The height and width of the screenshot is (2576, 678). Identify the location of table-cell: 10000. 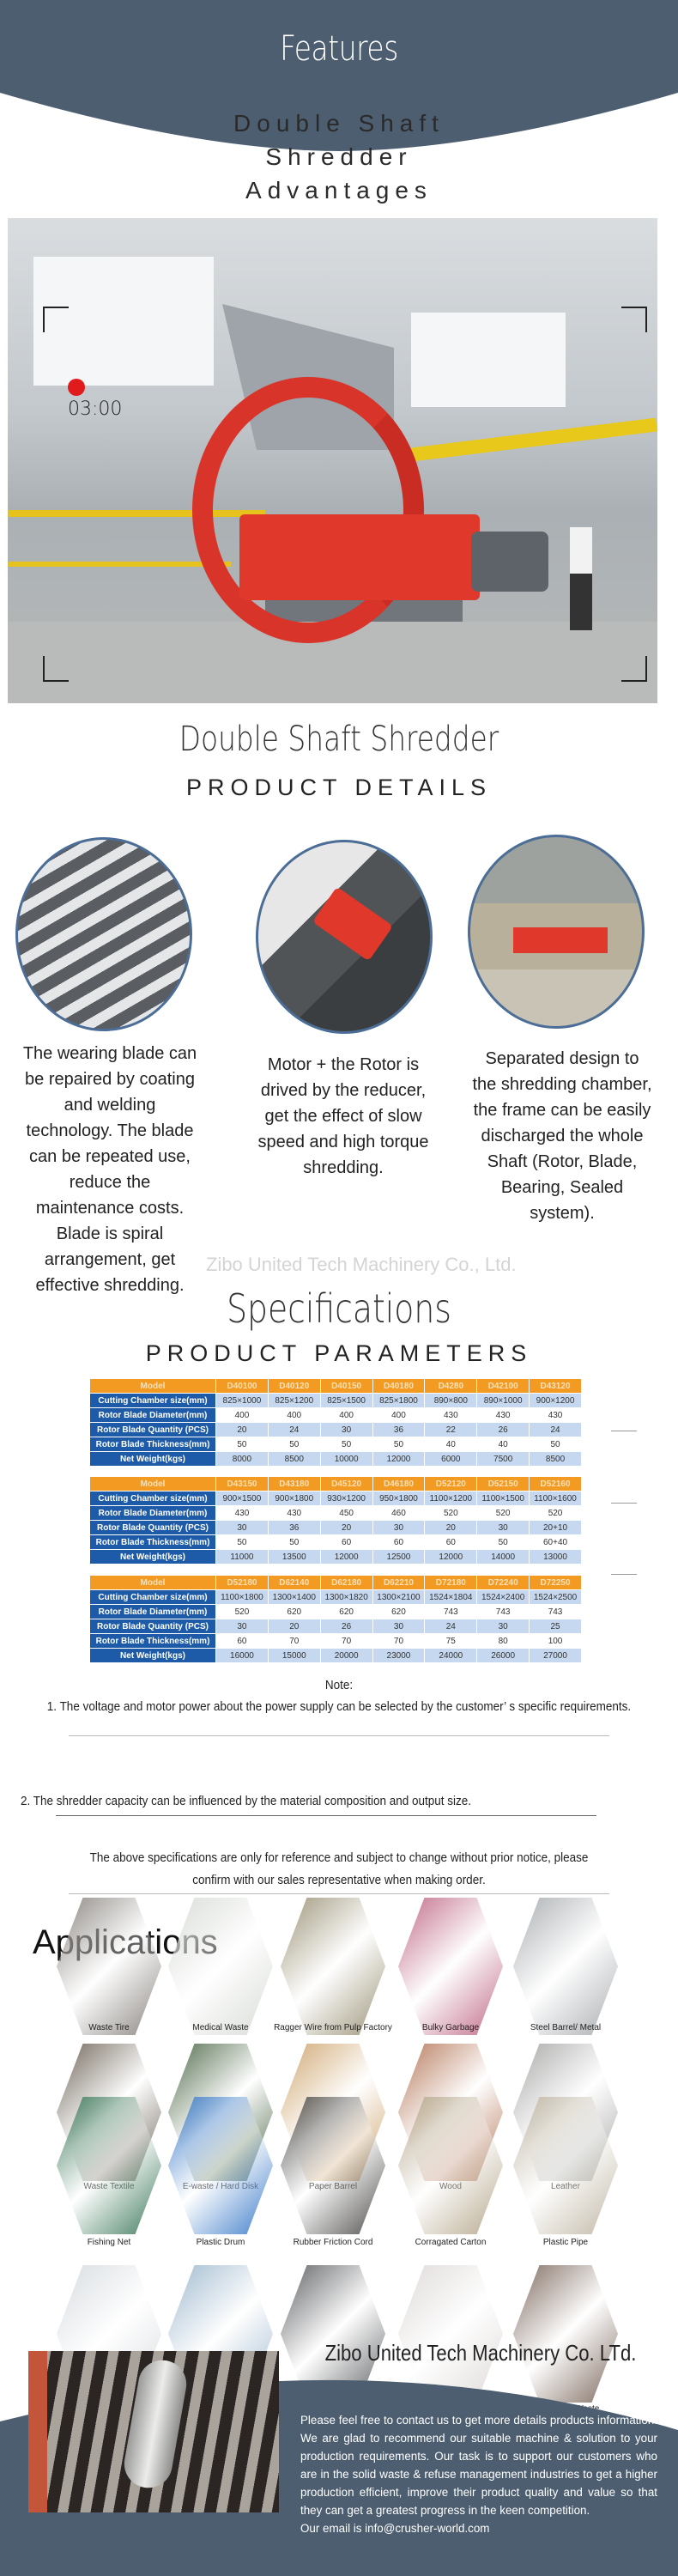
(346, 1459).